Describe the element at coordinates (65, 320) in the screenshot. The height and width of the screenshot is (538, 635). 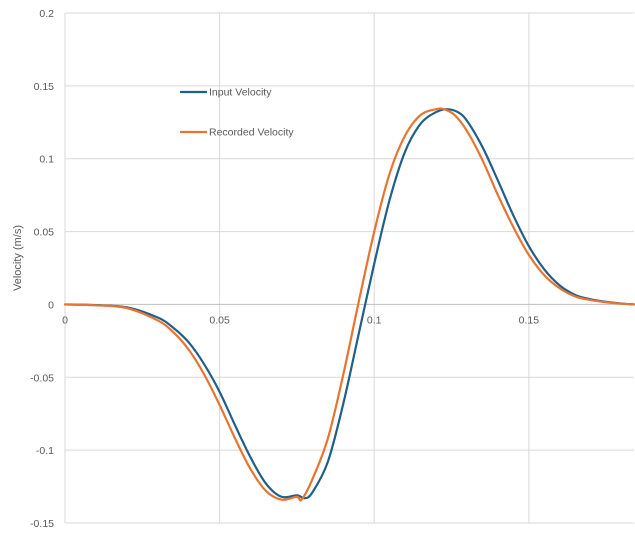
I see `x-tick-label: 0` at that location.